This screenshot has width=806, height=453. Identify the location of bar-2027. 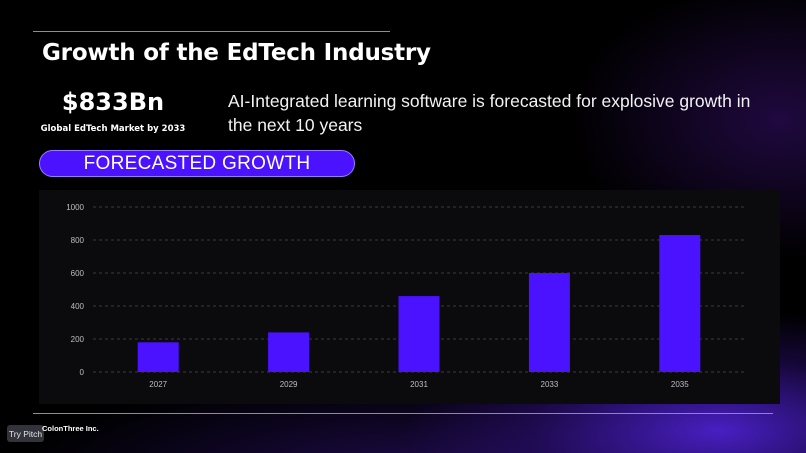
(158, 357).